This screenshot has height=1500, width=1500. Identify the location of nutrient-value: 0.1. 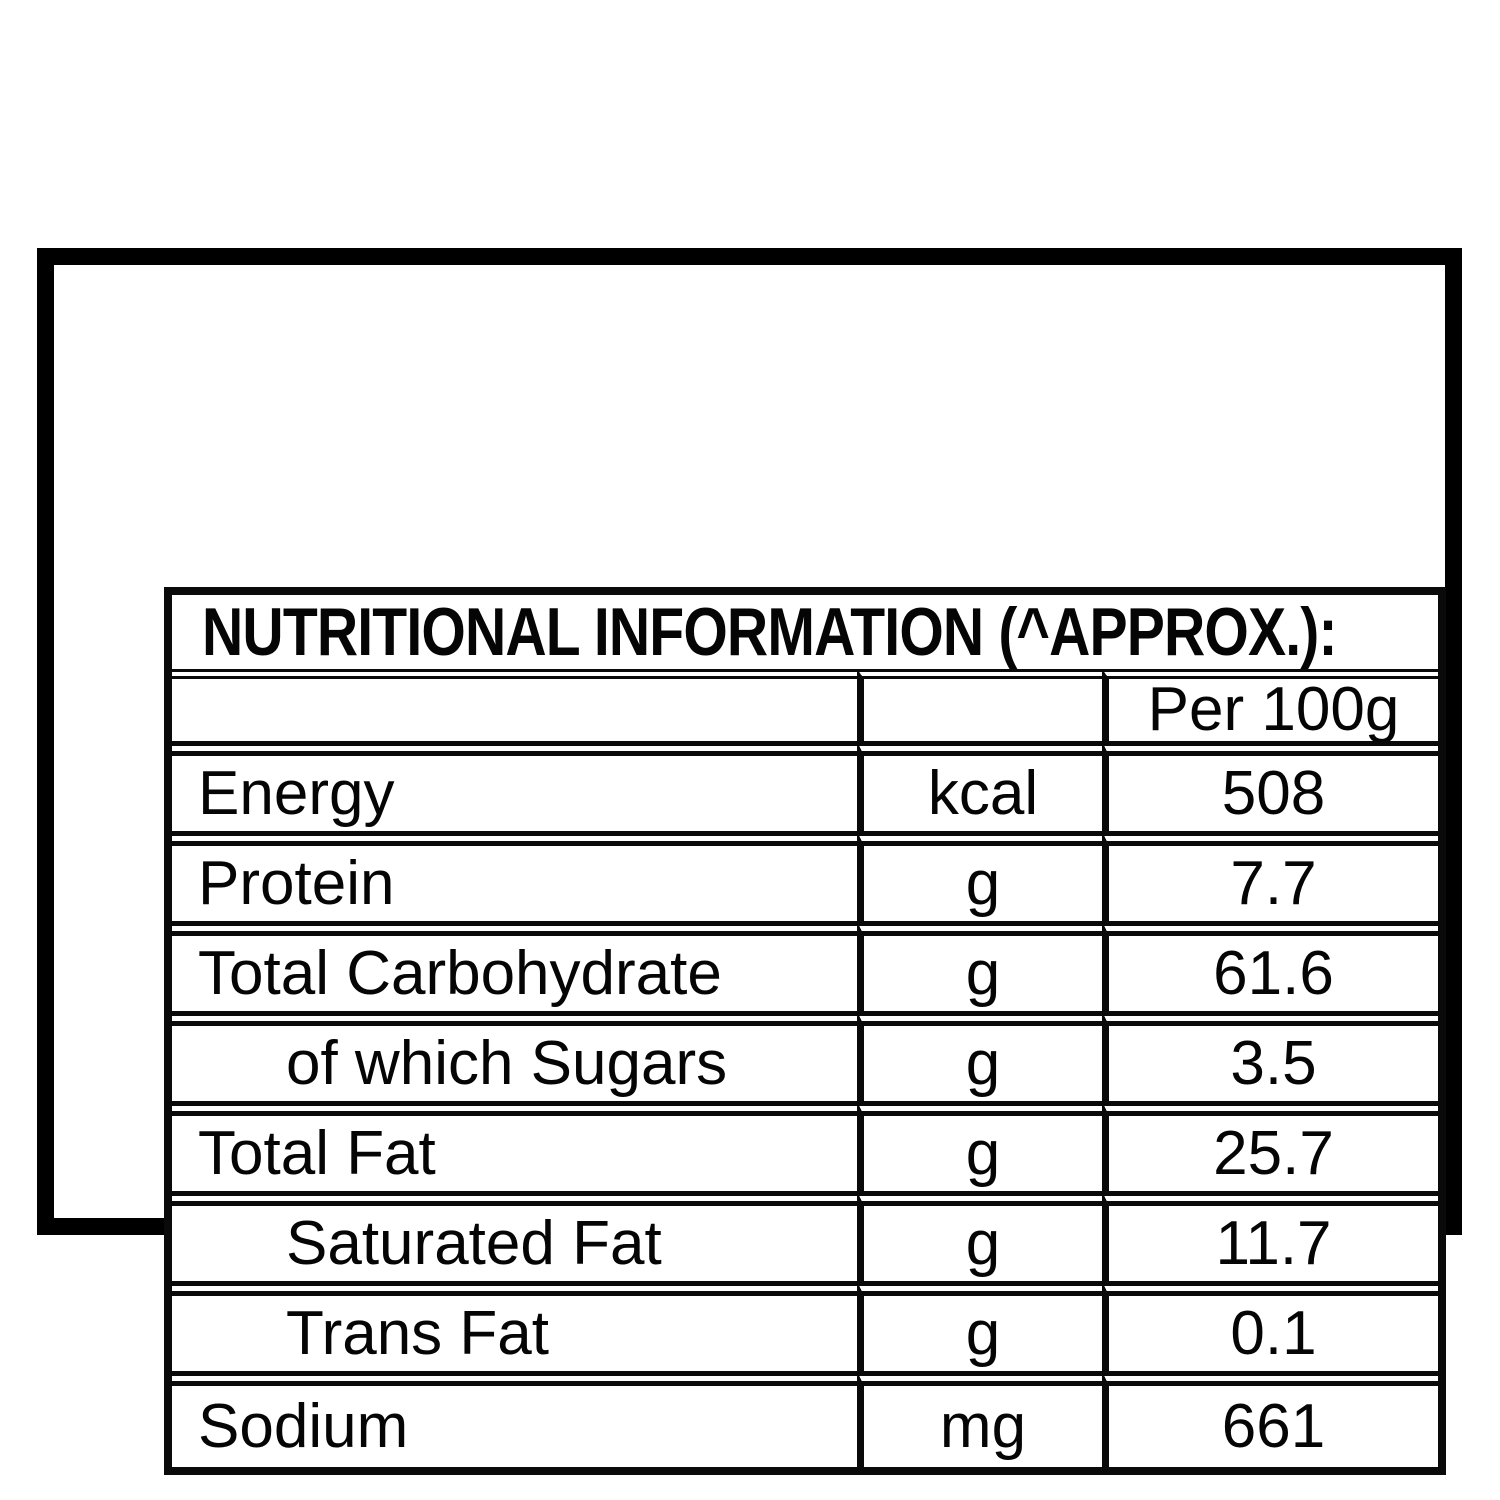
(1270, 1326).